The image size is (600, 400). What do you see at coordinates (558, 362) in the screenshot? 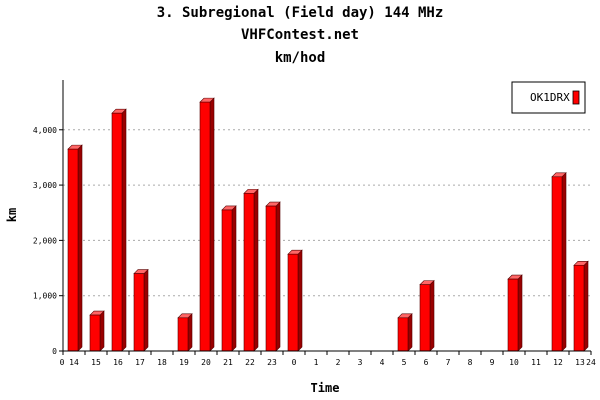
I see `x-tick-label: 12` at bounding box center [558, 362].